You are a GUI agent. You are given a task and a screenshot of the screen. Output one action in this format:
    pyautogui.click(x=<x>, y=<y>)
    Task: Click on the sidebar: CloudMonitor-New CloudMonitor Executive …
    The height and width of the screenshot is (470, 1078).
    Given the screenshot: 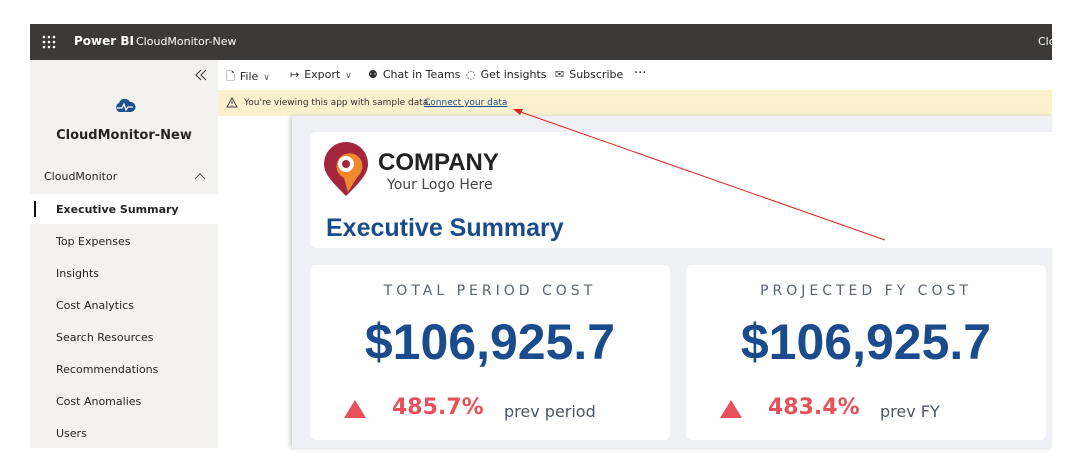 What is the action you would take?
    pyautogui.click(x=124, y=254)
    